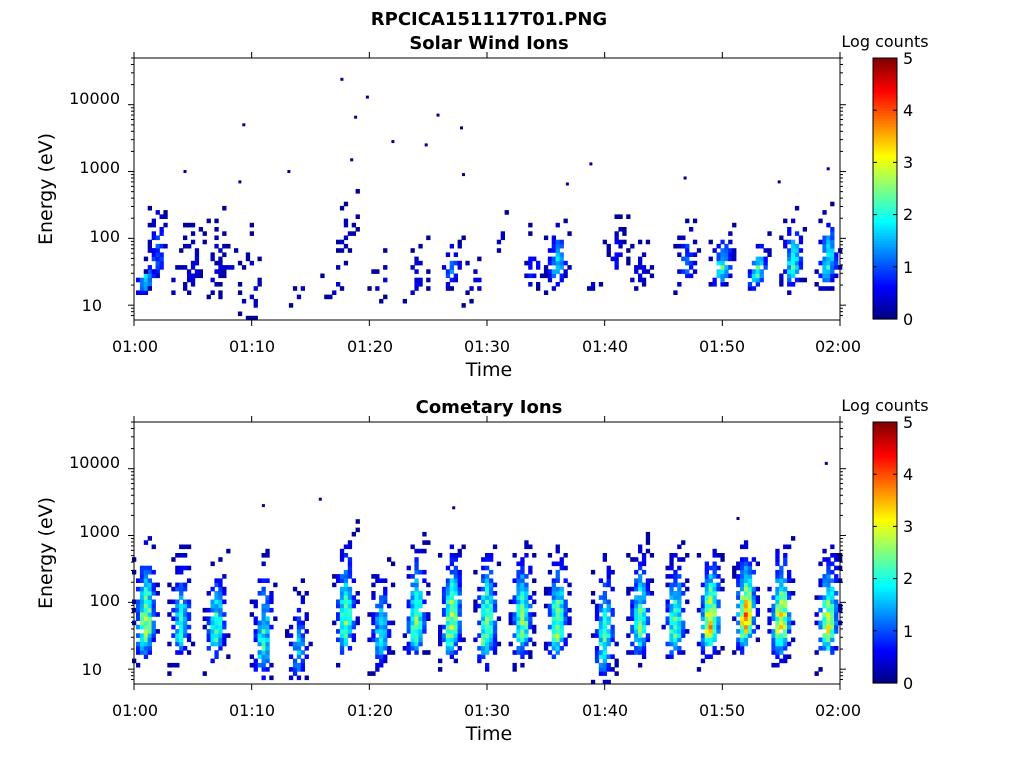  I want to click on colorbar-tick-label: 0, so click(908, 319).